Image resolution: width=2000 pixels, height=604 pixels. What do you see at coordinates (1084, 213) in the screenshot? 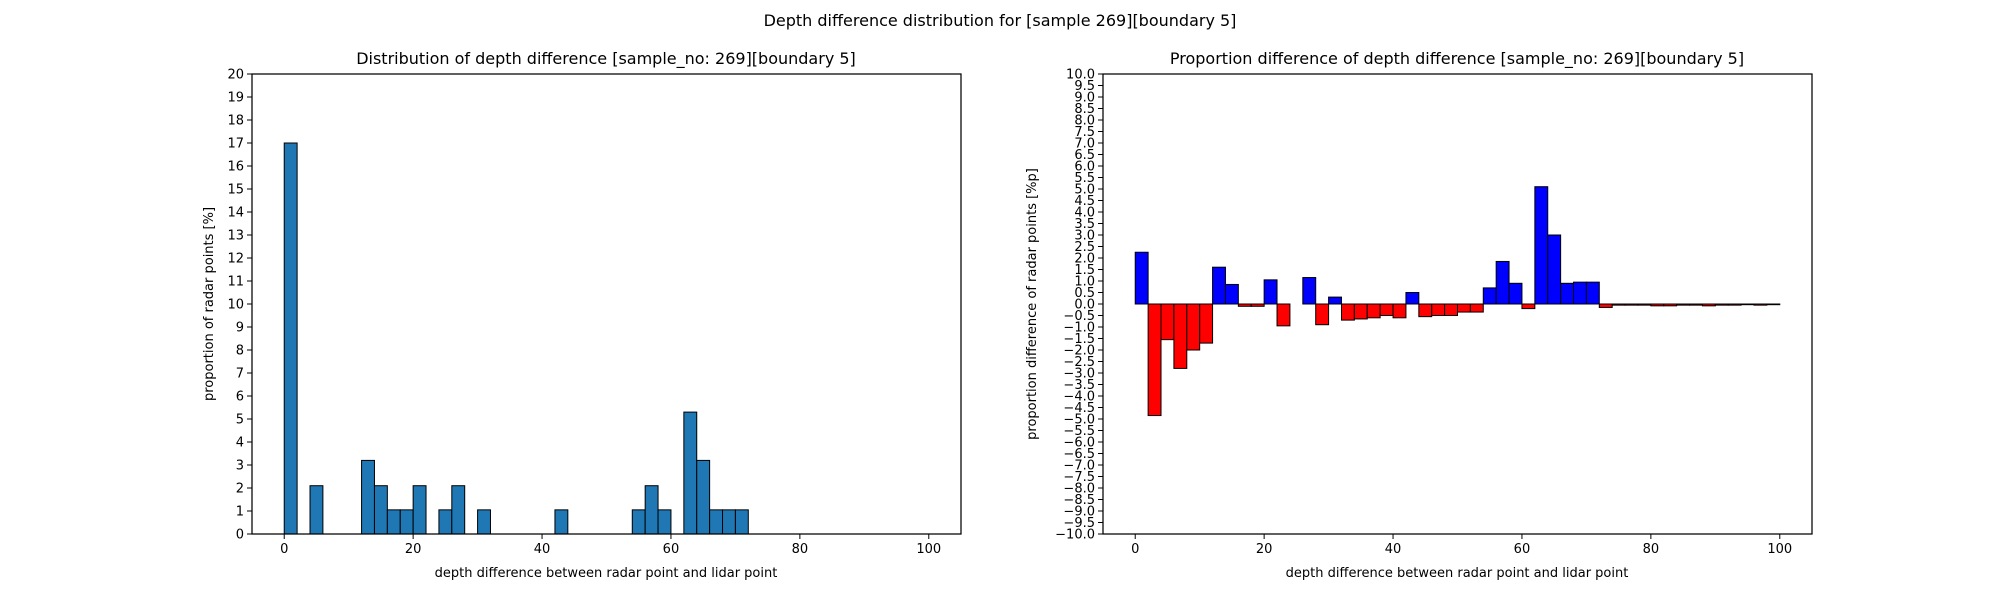
I see `y-tick-label: 4.0` at bounding box center [1084, 213].